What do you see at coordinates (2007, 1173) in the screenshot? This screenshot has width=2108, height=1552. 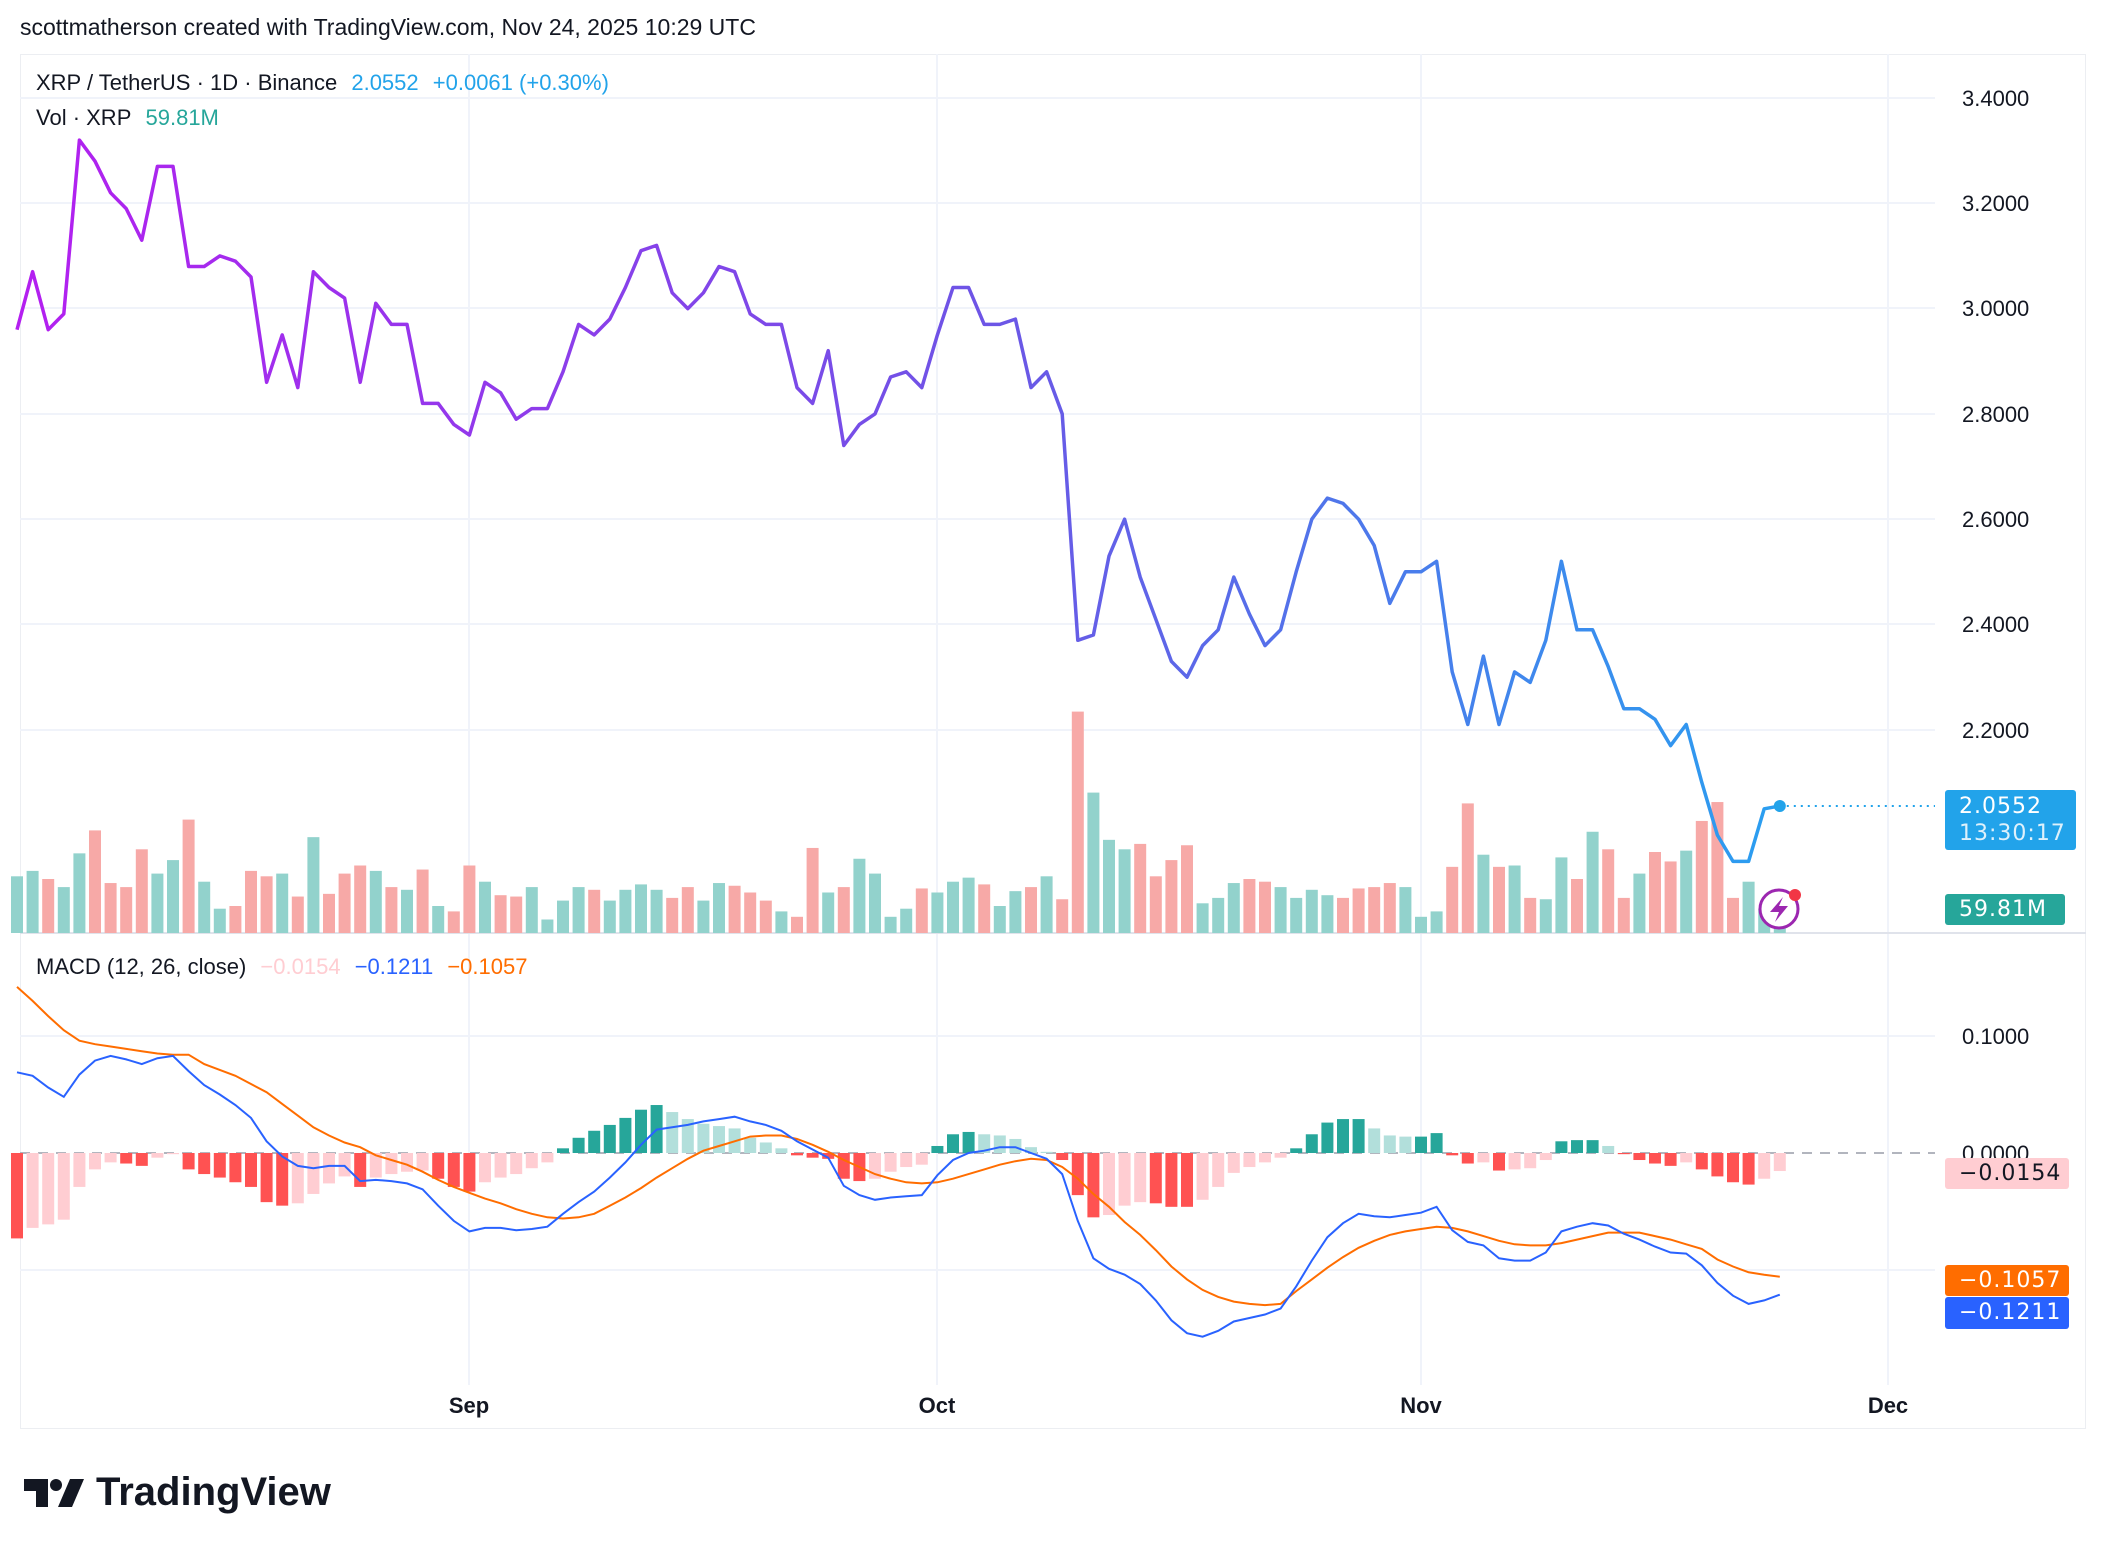 I see `macd-hist-tag: −0.0154` at bounding box center [2007, 1173].